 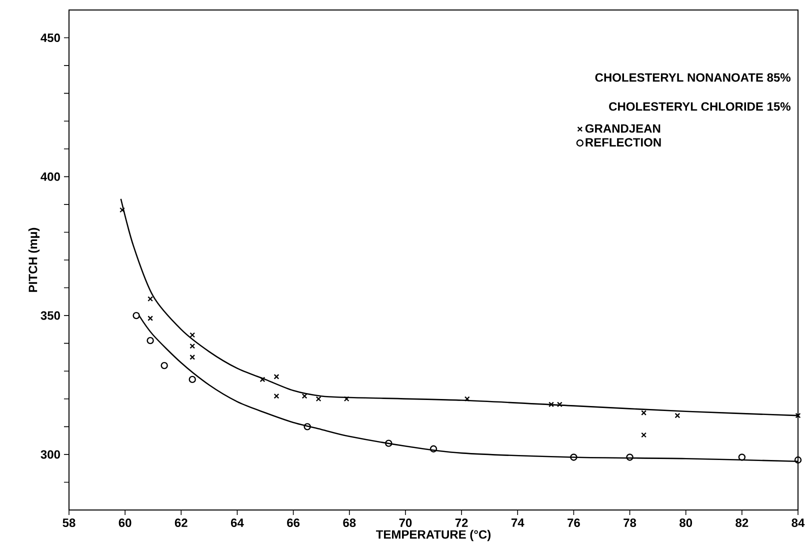 I want to click on x-tick-label: 74, so click(x=517, y=522).